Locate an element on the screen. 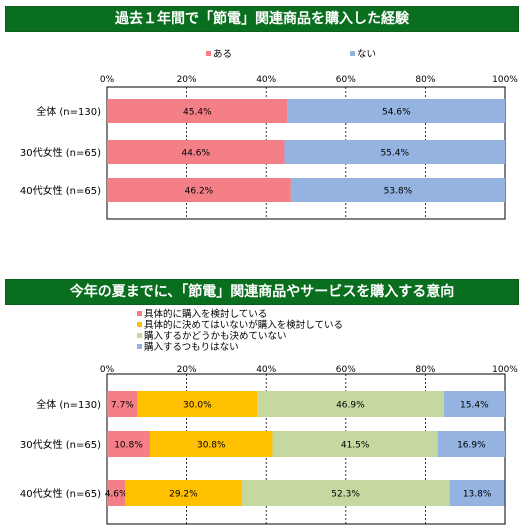 This screenshot has width=528, height=530. data-label: 44.6% is located at coordinates (195, 154).